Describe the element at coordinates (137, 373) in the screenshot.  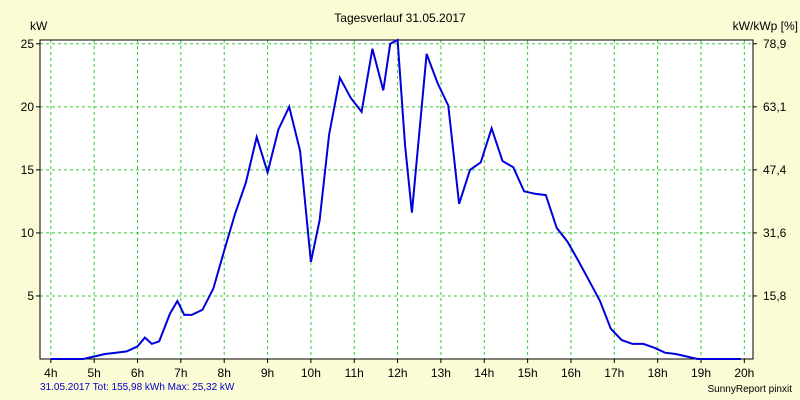
I see `x-tick-label: 6h` at that location.